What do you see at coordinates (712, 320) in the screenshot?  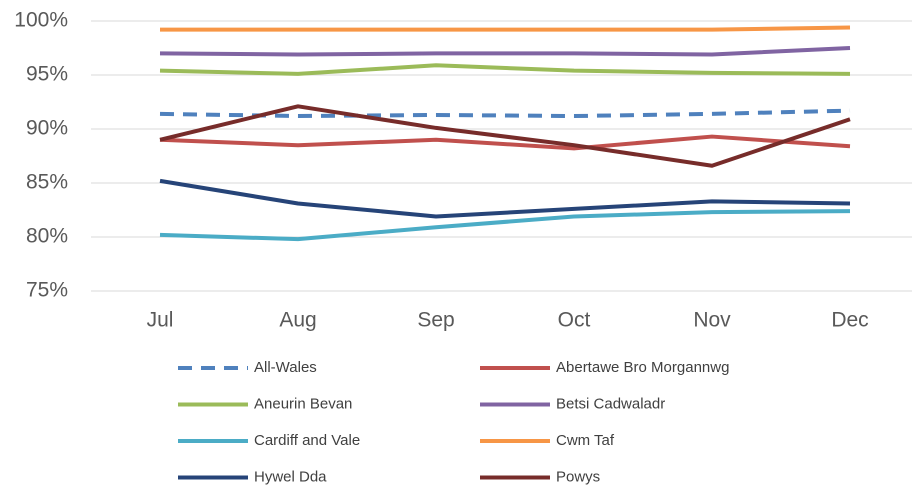 I see `x-tick-label: Nov` at bounding box center [712, 320].